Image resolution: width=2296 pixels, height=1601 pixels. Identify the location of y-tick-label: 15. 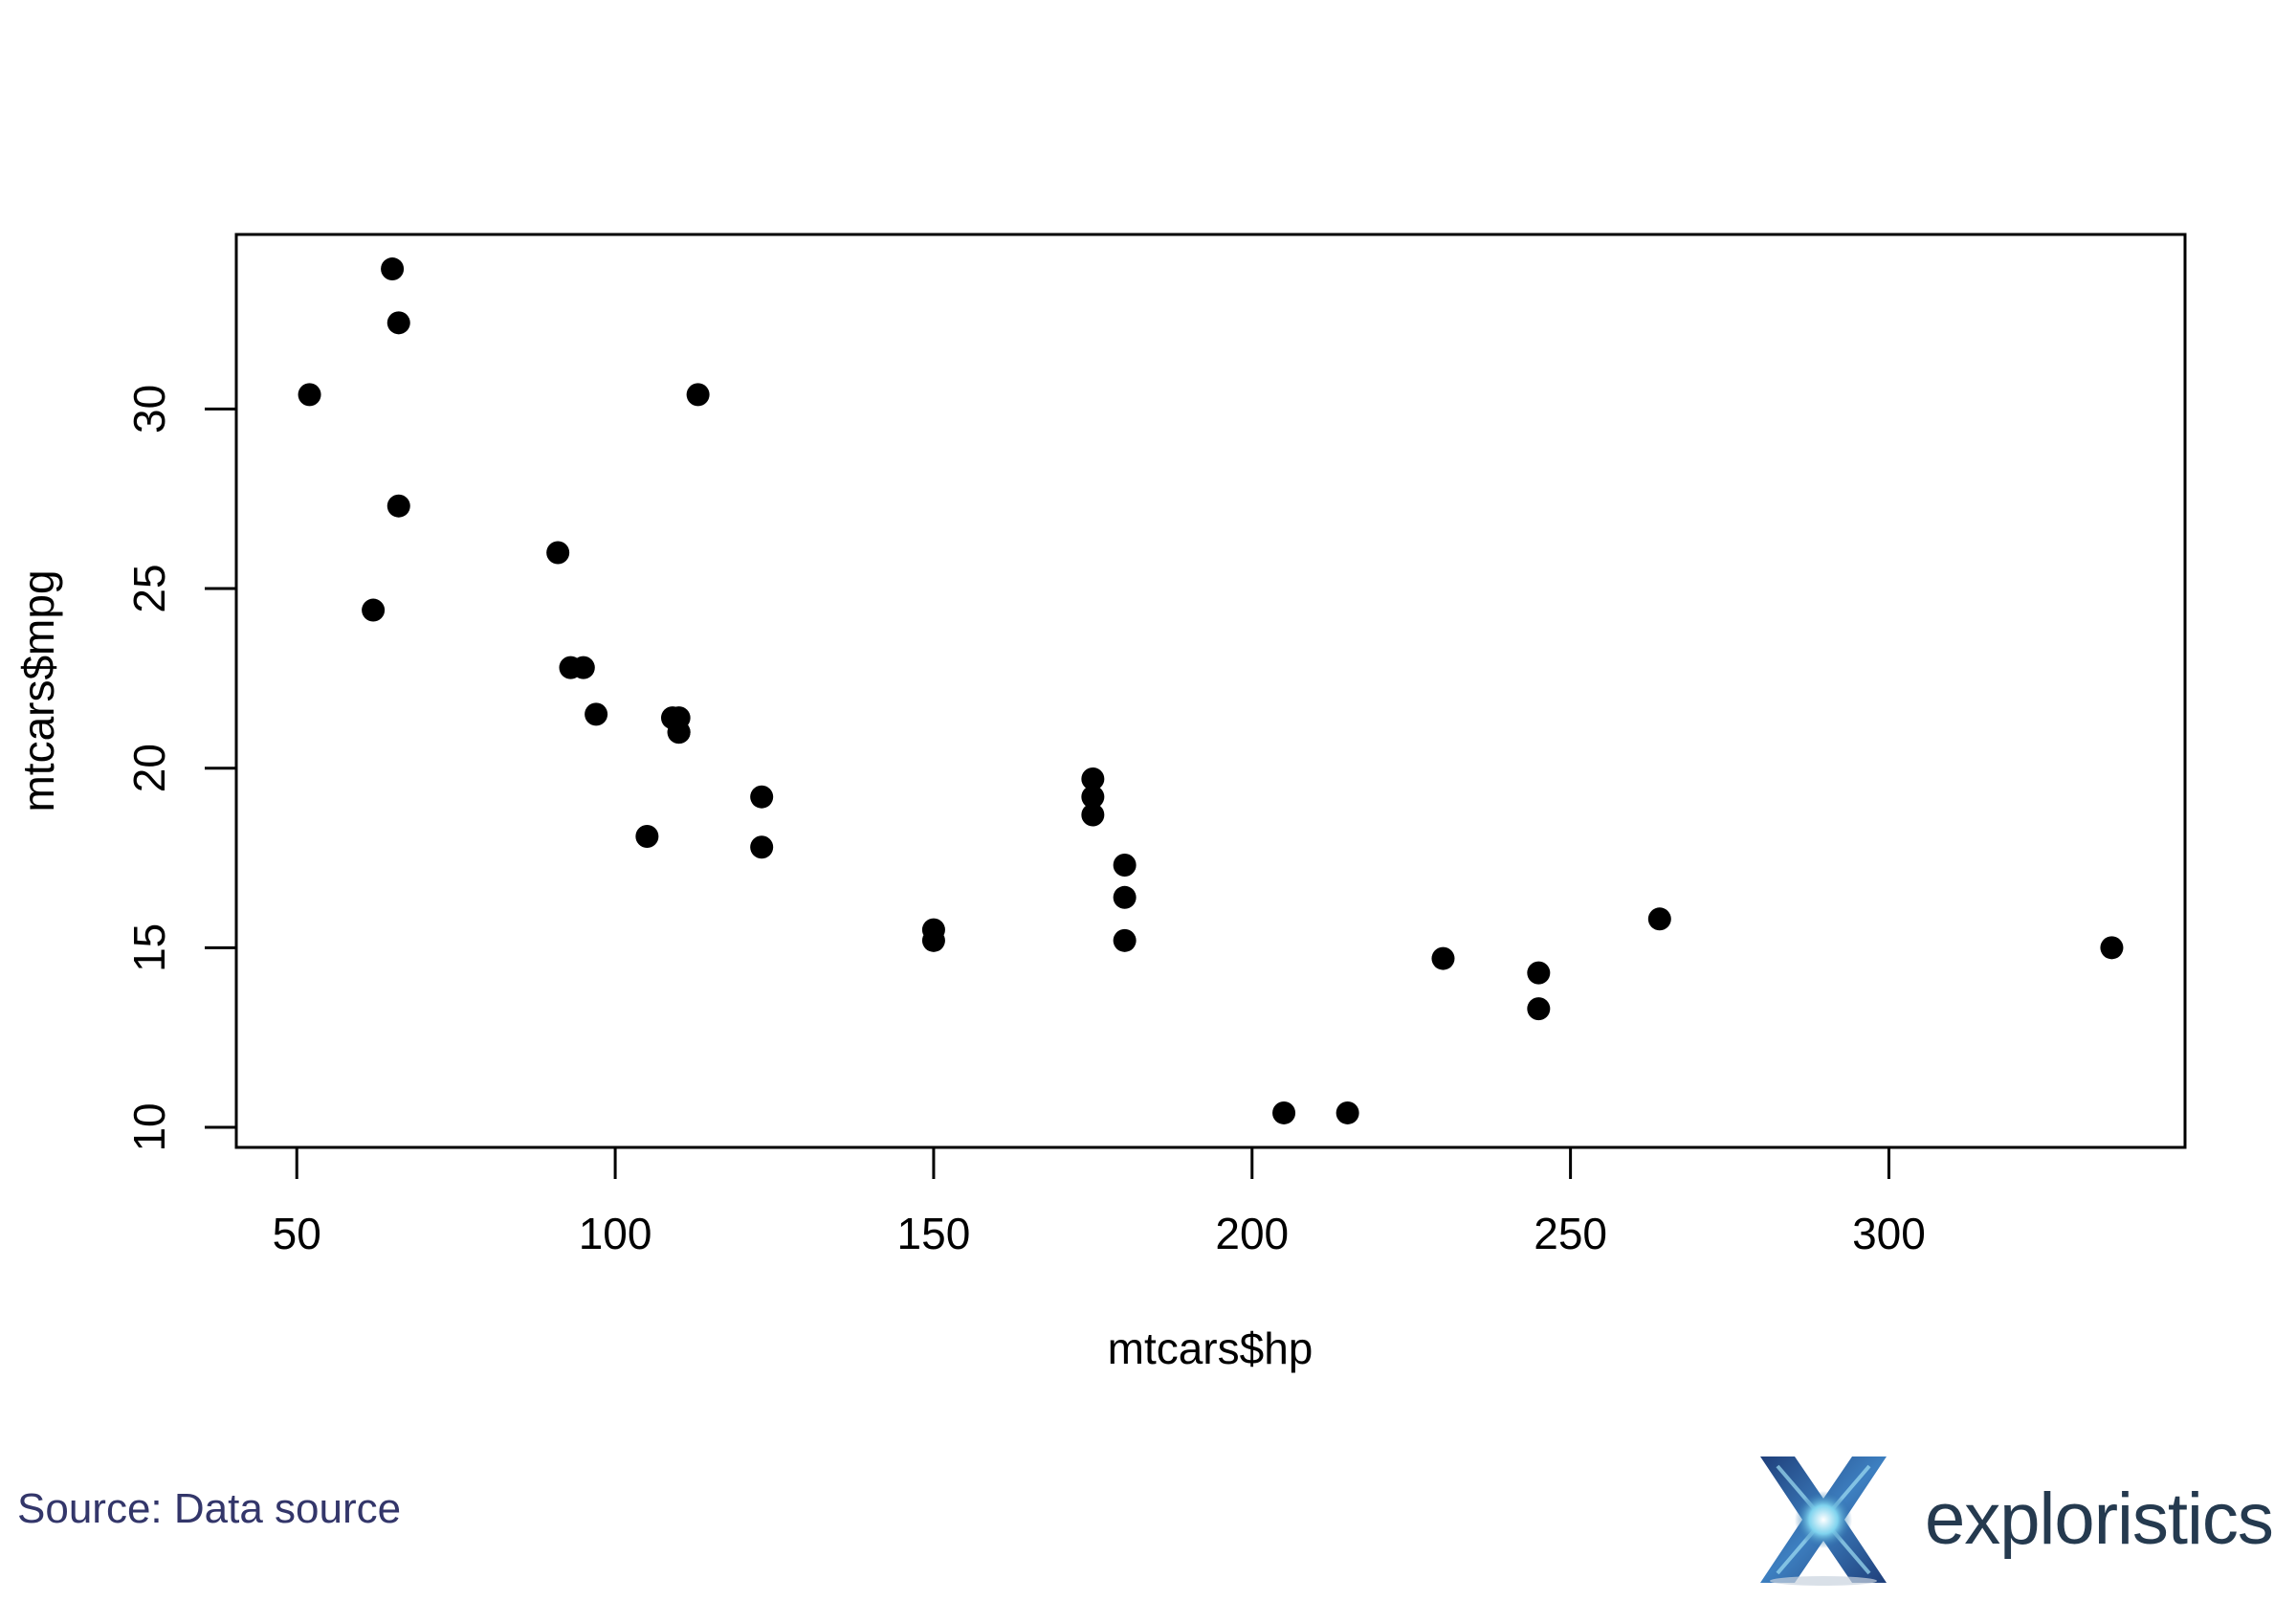
(149, 947).